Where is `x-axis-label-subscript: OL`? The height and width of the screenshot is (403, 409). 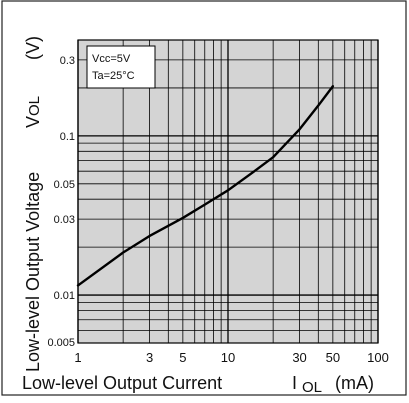 x-axis-label-subscript: OL is located at coordinates (312, 387).